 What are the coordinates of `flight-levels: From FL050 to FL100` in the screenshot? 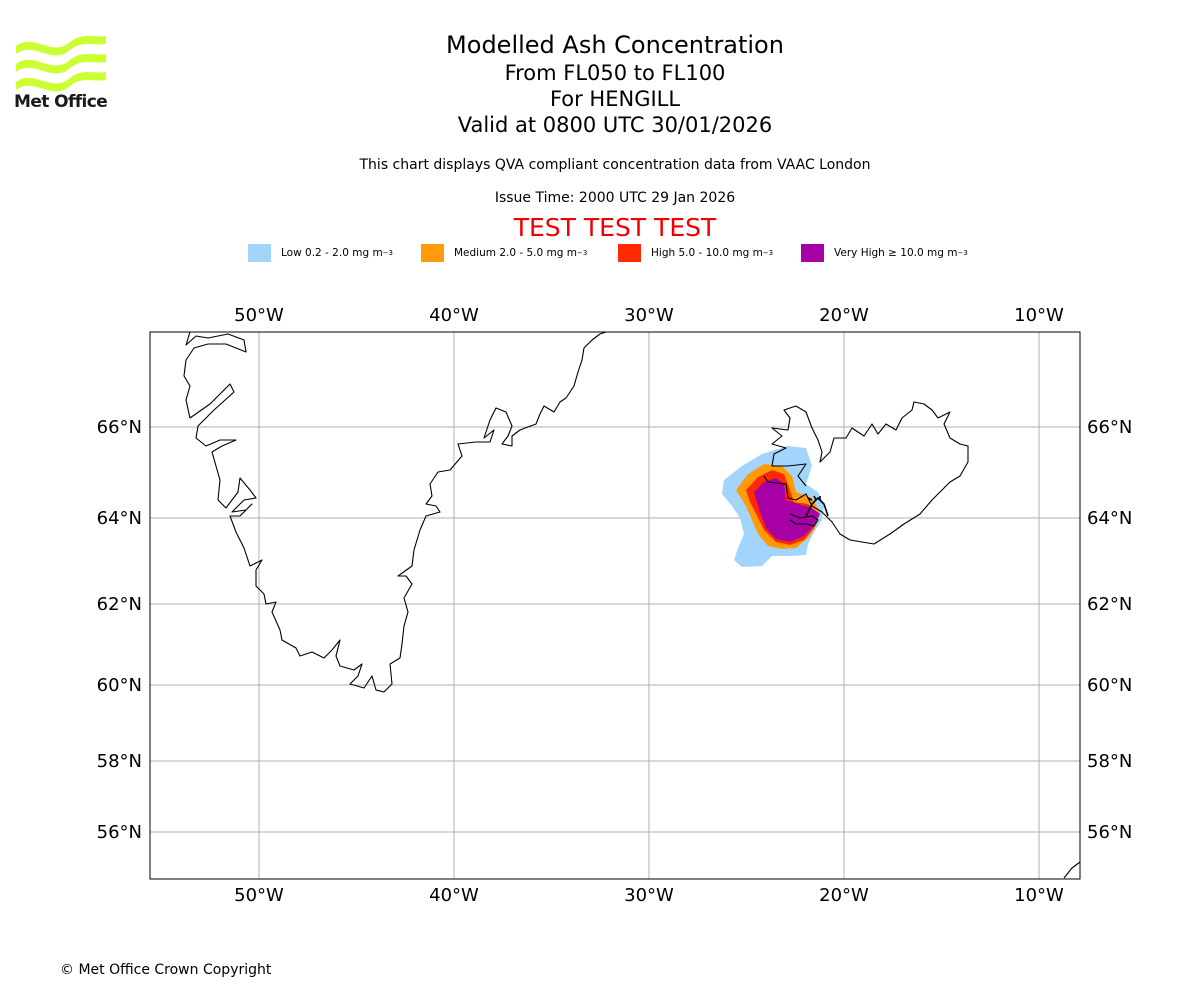 It's located at (615, 73).